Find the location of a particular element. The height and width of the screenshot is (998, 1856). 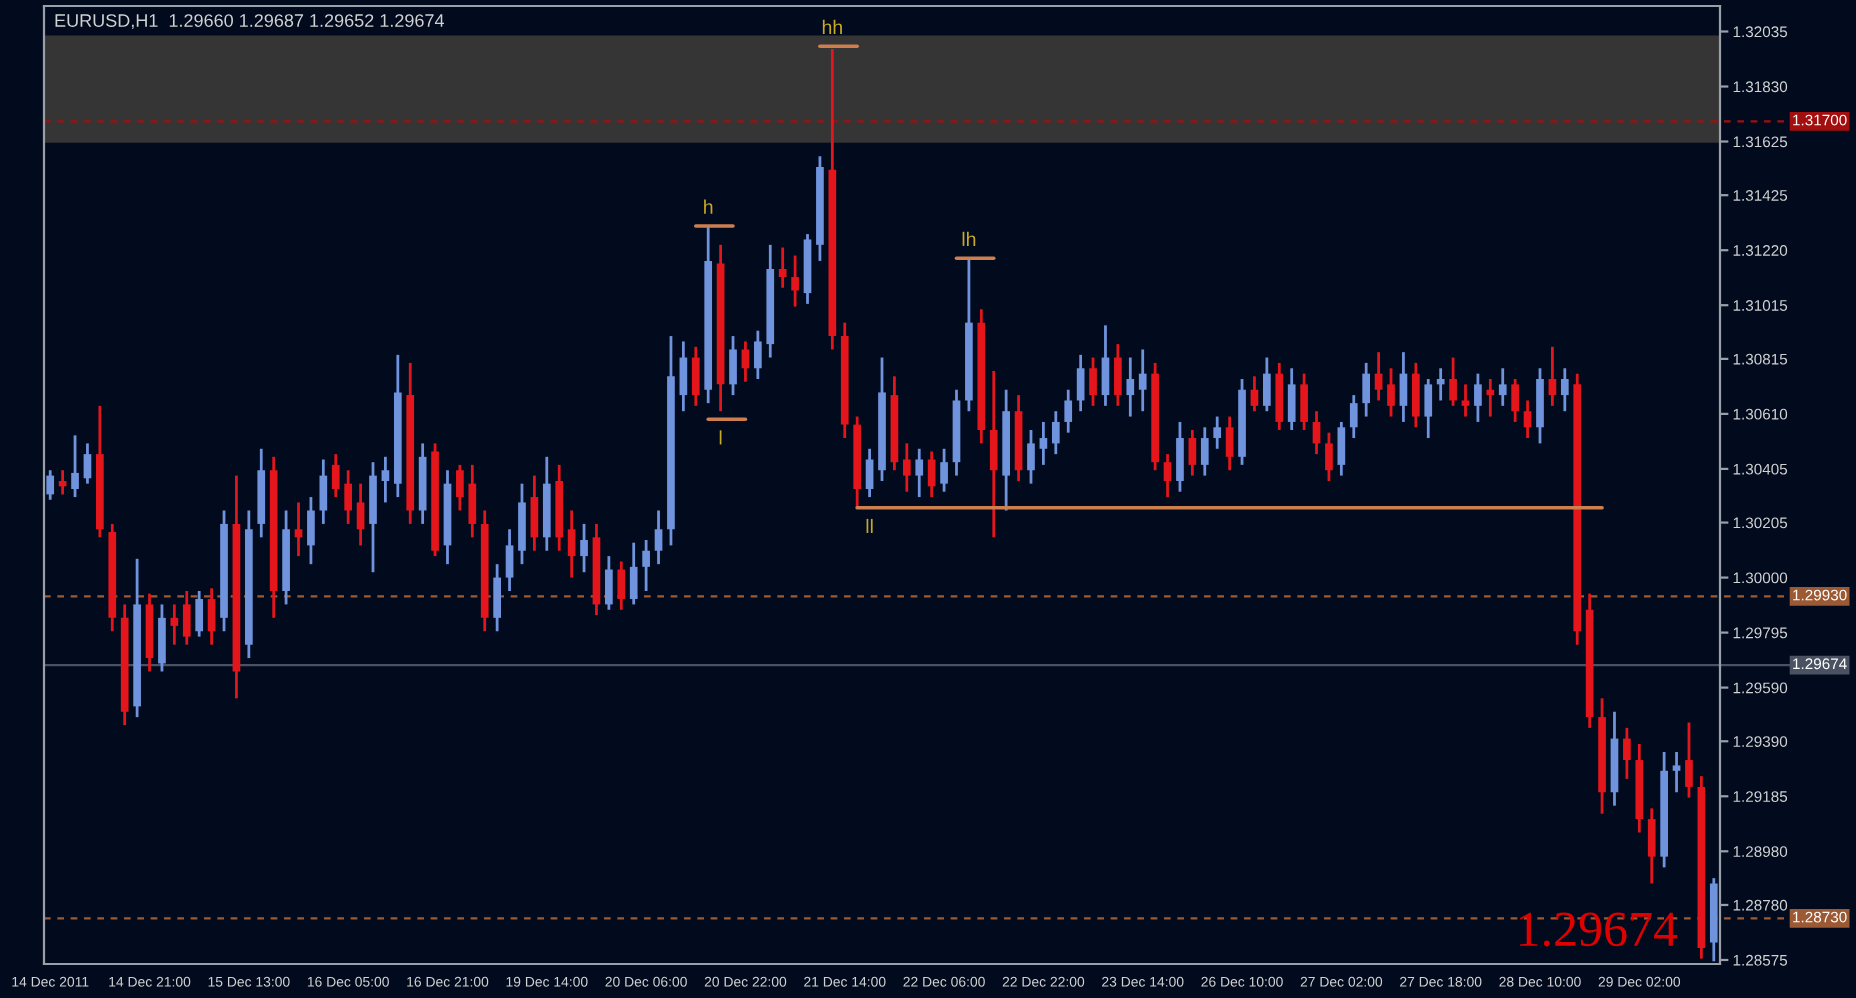

series-label: ll is located at coordinates (869, 526).